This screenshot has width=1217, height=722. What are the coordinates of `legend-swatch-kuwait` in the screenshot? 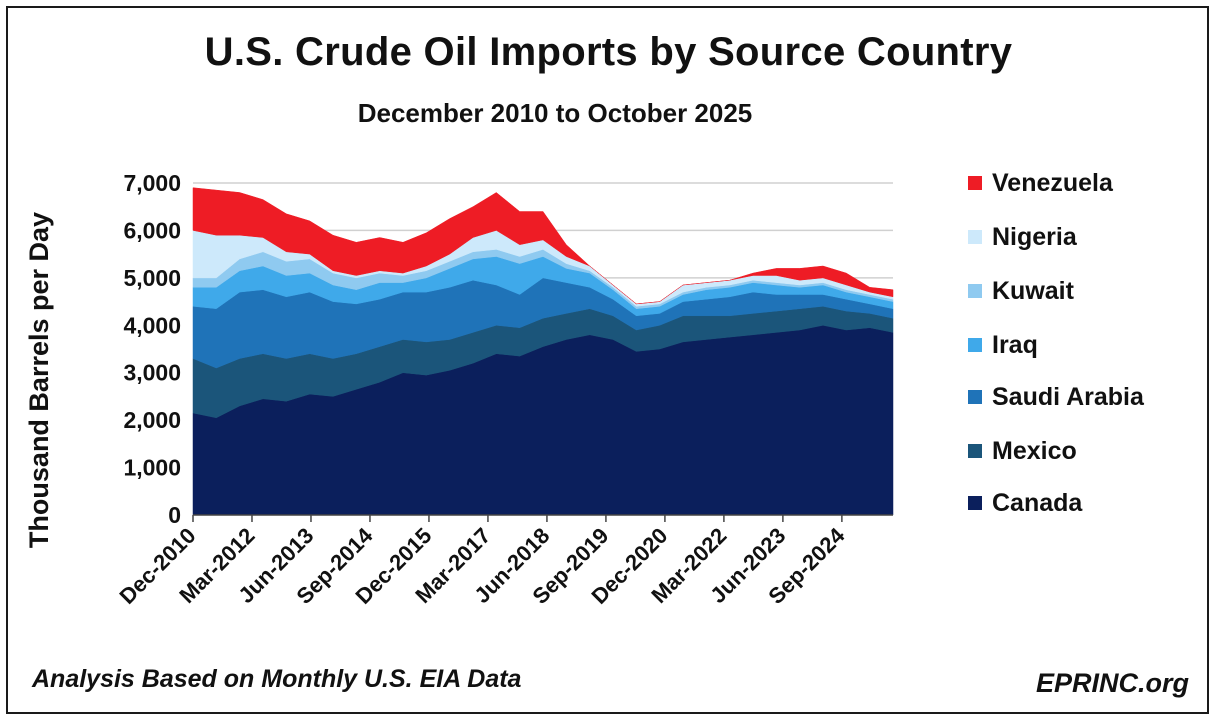 It's located at (975, 291).